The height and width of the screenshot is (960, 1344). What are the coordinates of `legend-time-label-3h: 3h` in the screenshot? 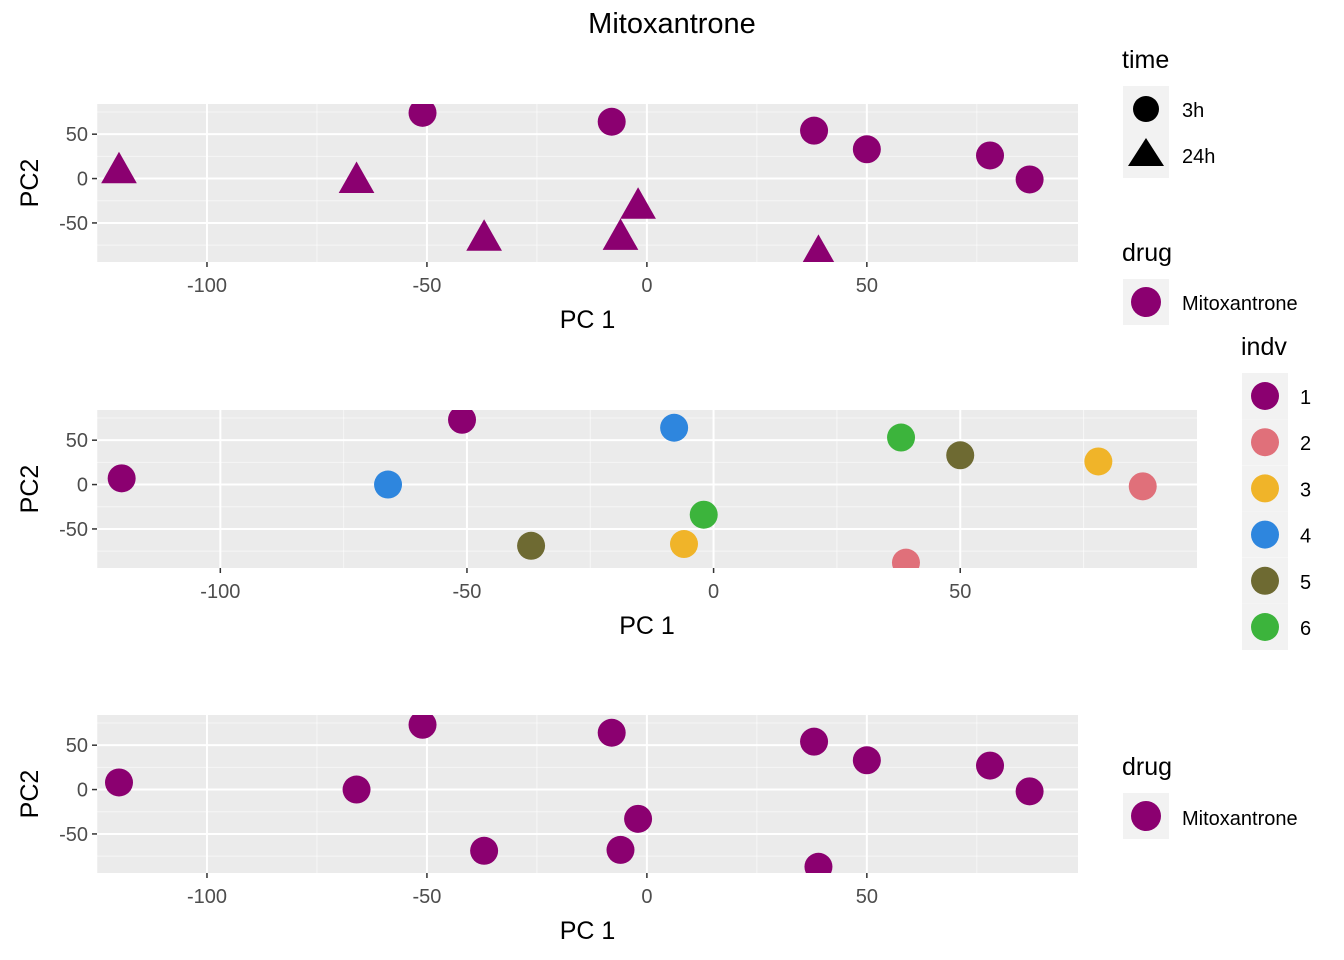 It's located at (1193, 111).